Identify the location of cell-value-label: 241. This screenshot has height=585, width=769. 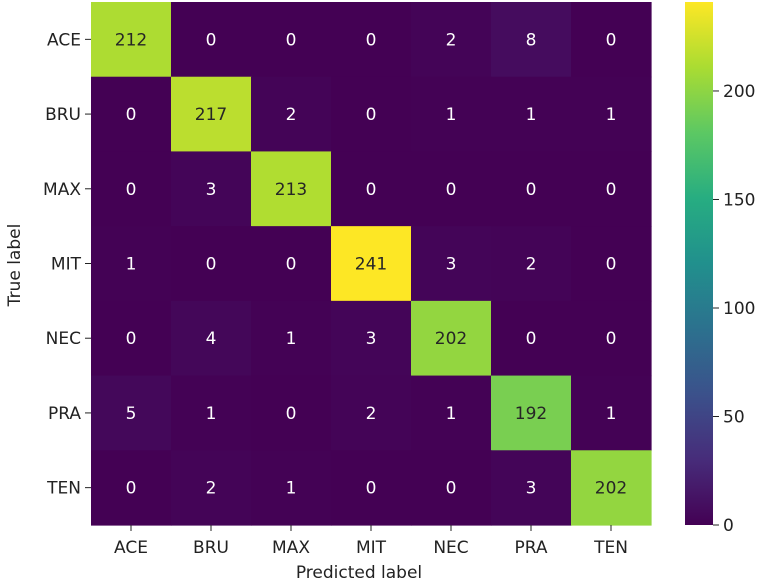
(371, 265).